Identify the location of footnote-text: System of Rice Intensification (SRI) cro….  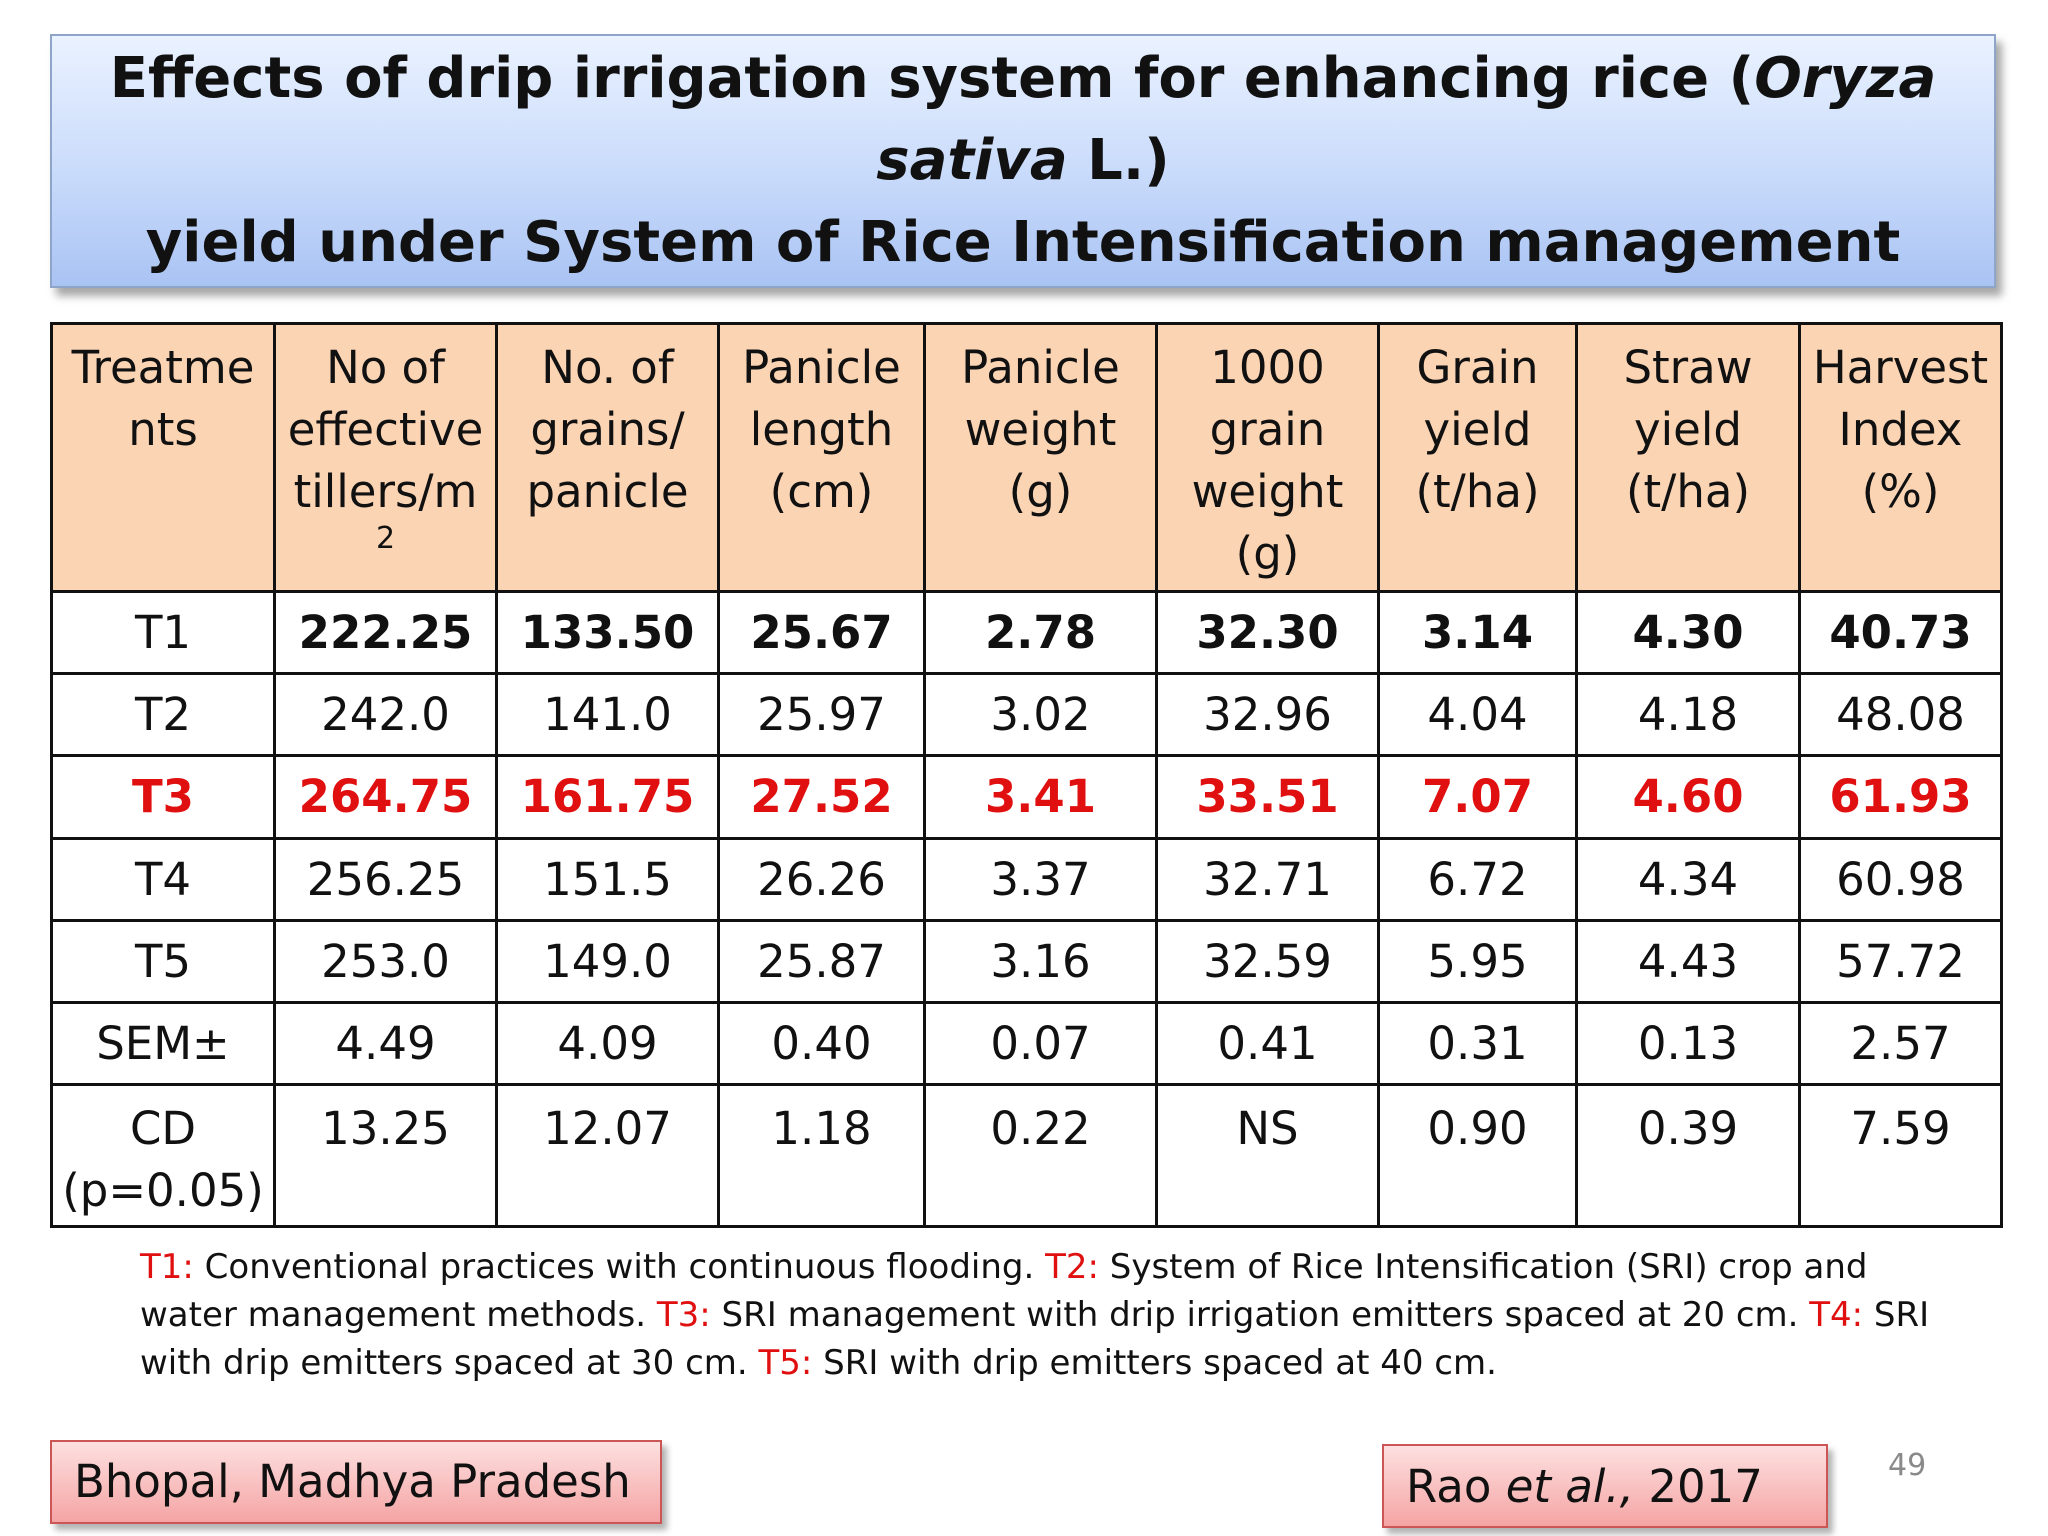
(1004, 1291).